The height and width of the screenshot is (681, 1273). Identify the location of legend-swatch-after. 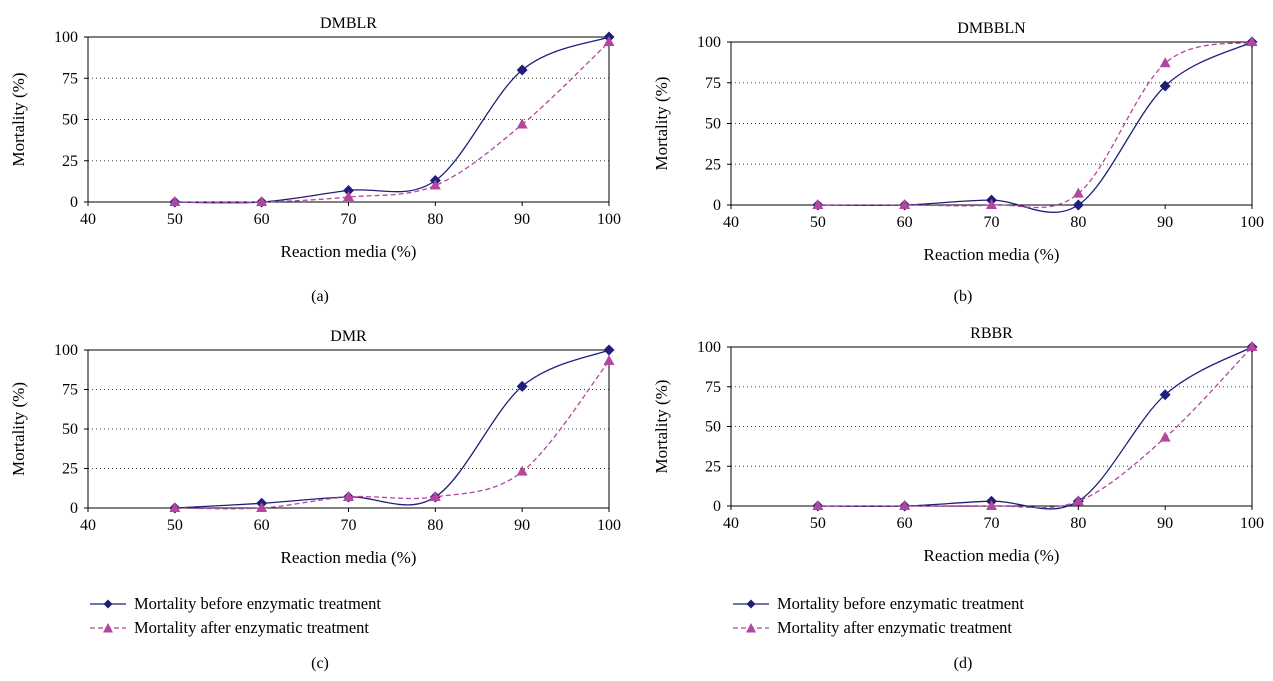
(108, 628).